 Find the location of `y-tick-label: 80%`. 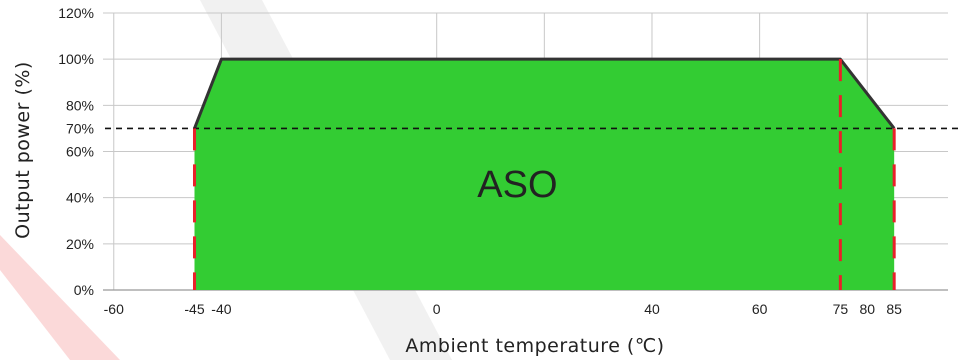

y-tick-label: 80% is located at coordinates (80, 105).